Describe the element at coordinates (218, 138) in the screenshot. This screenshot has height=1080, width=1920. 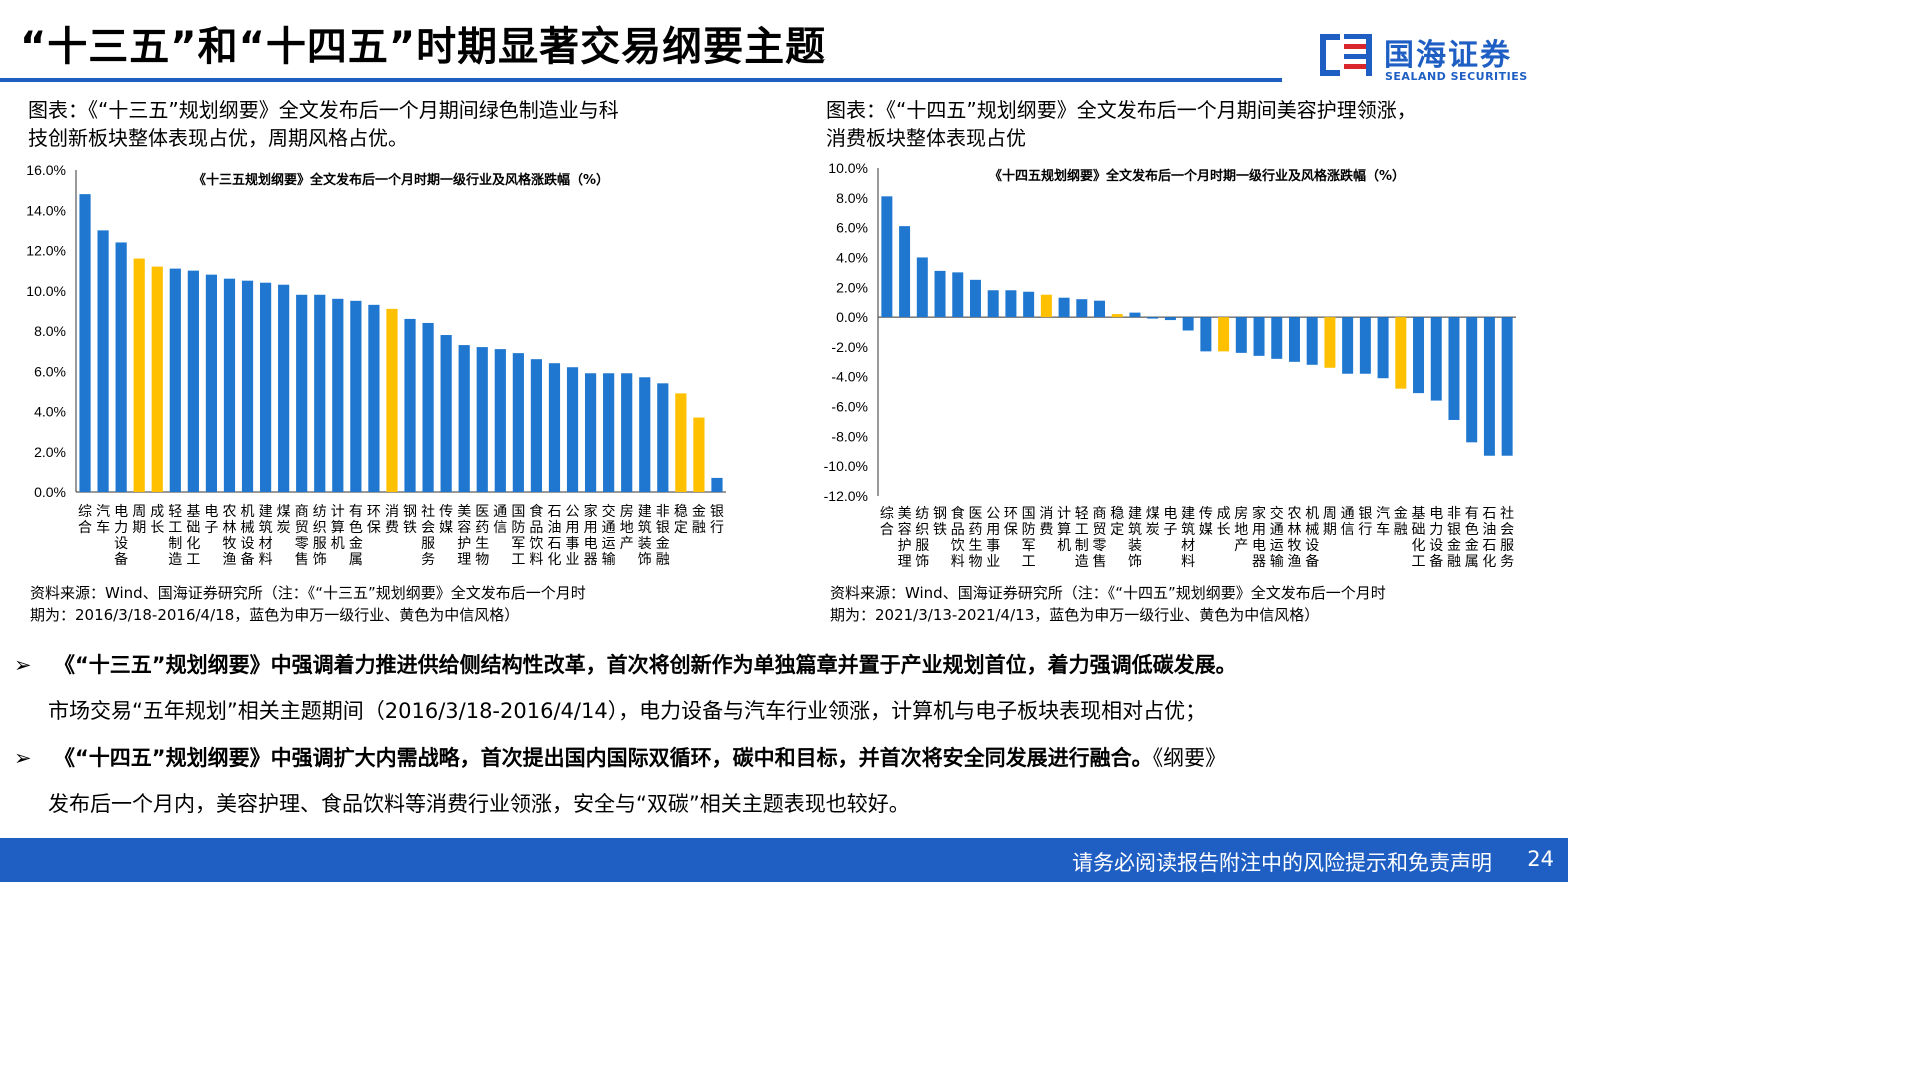
I see `left-caption-line-2: 技创新板块整体表现占优，周期风格占优。` at that location.